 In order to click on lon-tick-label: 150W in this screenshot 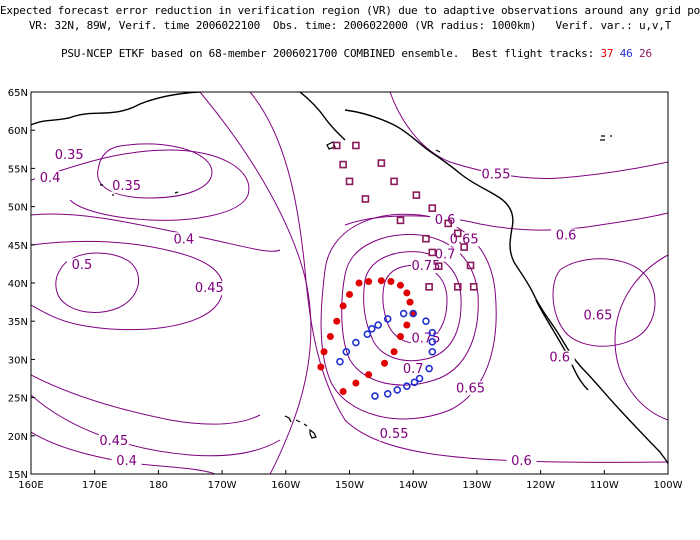, I will do `click(349, 485)`.